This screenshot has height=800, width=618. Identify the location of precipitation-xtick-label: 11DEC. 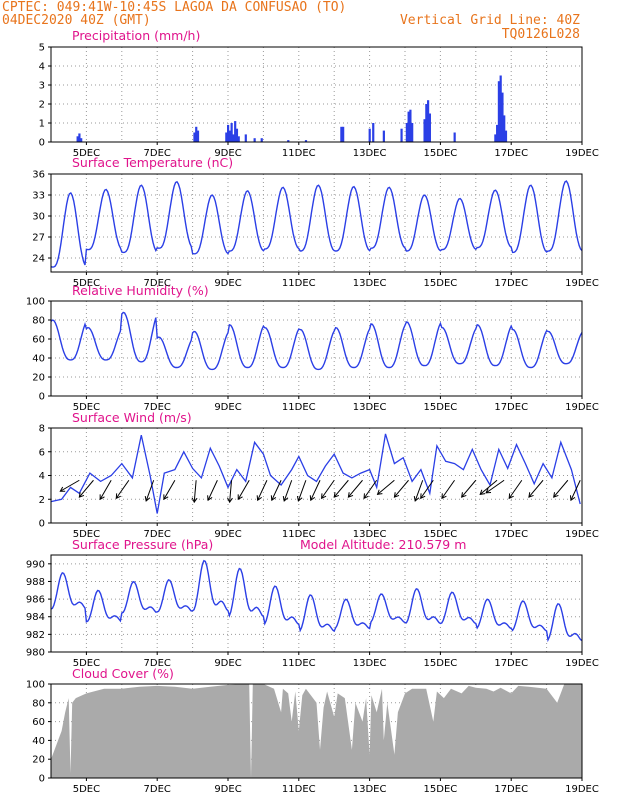
(299, 153).